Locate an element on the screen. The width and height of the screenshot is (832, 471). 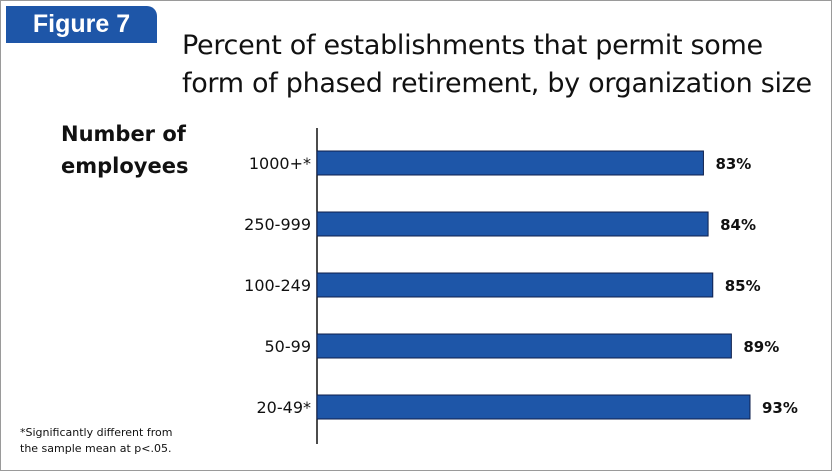
category-label: 50-99 is located at coordinates (288, 346).